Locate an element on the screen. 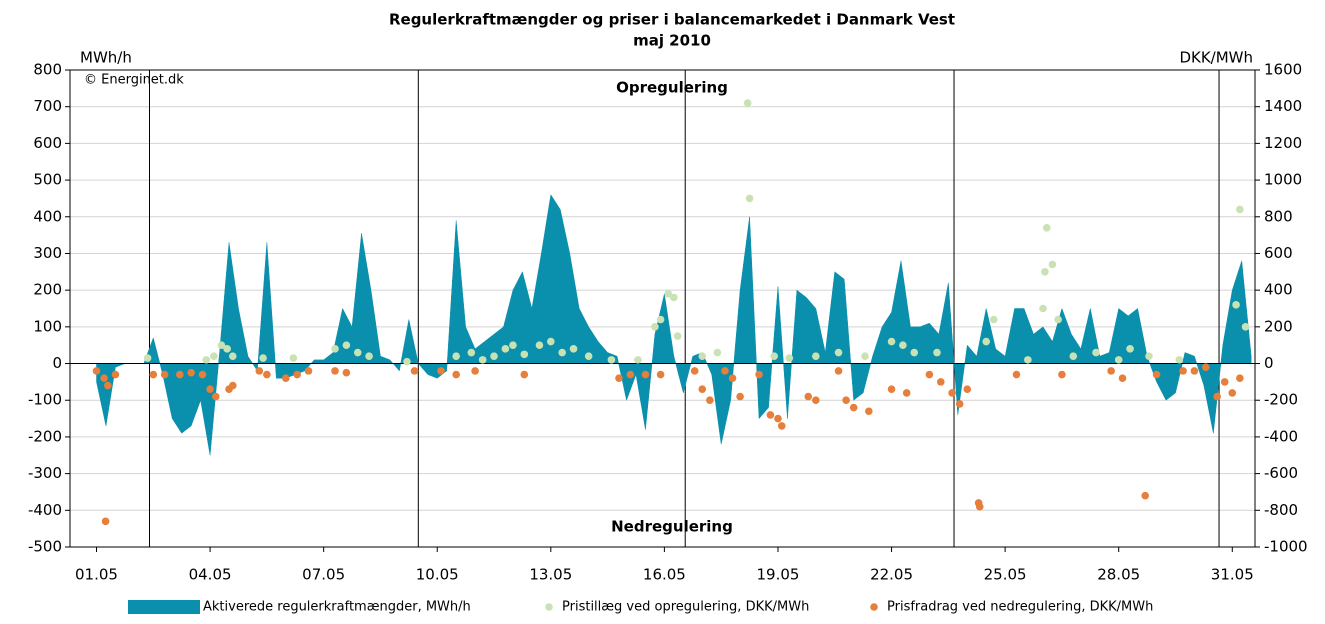 The width and height of the screenshot is (1325, 624). y-axis-label: MWh/h is located at coordinates (106, 58).